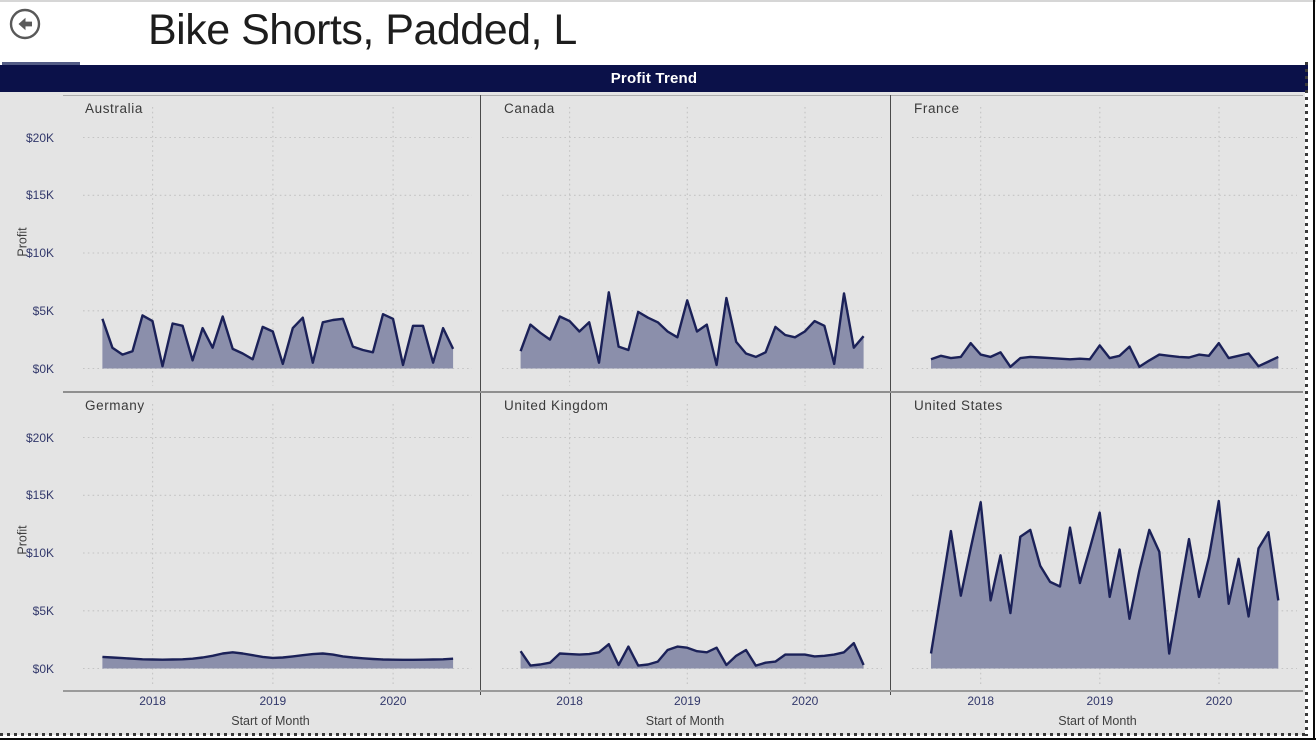  I want to click on panel-united-states: United States, so click(1097, 541).